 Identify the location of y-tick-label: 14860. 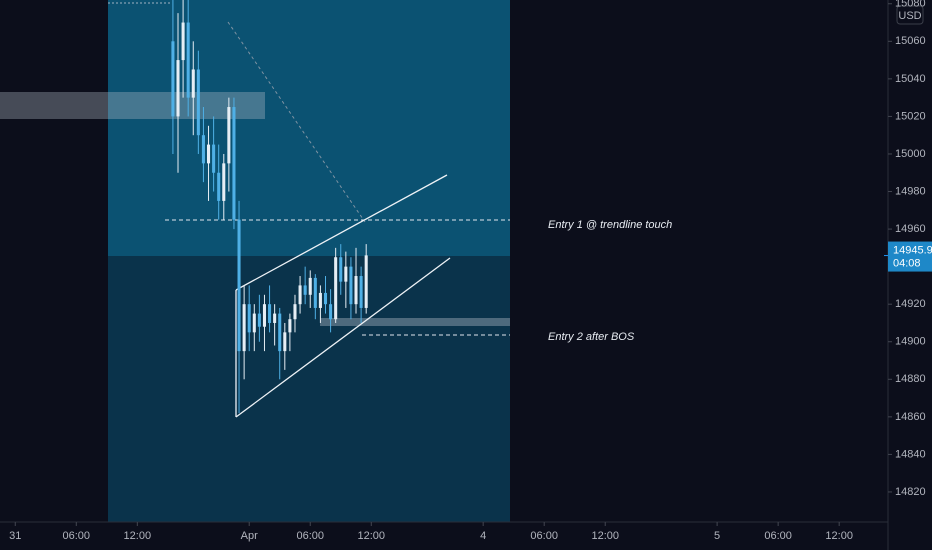
(910, 417).